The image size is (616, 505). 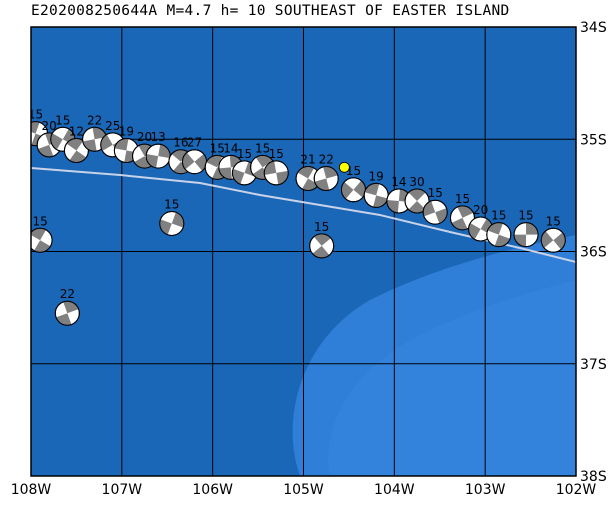 What do you see at coordinates (76, 131) in the screenshot?
I see `event-depth-label: 12` at bounding box center [76, 131].